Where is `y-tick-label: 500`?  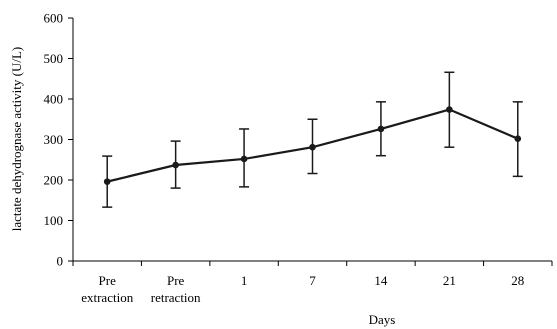
y-tick-label: 500 is located at coordinates (54, 58).